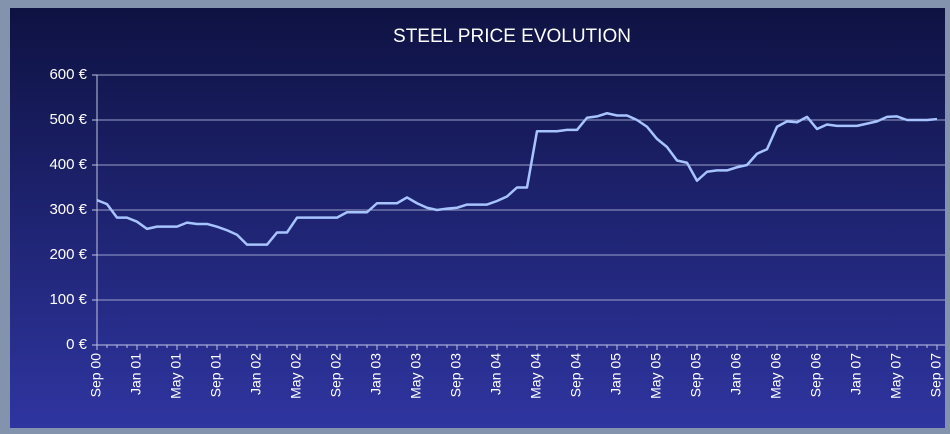 The width and height of the screenshot is (950, 434). What do you see at coordinates (68, 74) in the screenshot?
I see `y-tick-label: 600 €` at bounding box center [68, 74].